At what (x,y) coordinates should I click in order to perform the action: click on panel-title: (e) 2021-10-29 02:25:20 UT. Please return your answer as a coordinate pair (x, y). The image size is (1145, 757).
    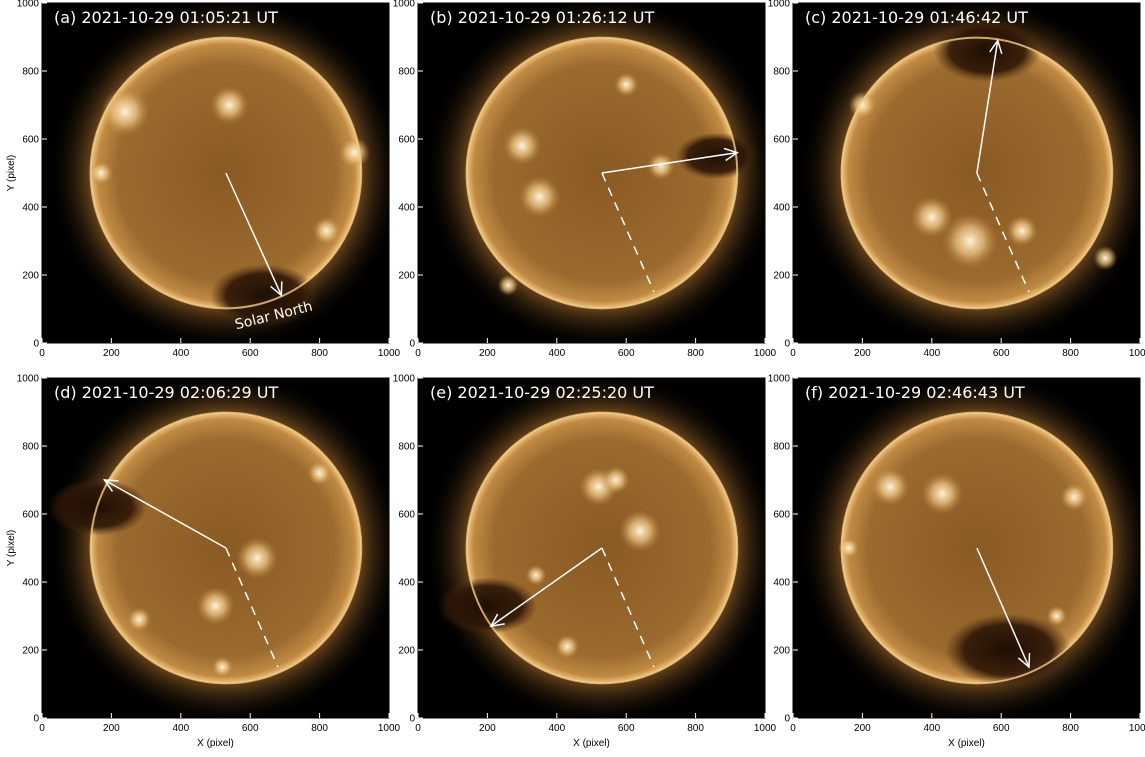
    Looking at the image, I should click on (542, 392).